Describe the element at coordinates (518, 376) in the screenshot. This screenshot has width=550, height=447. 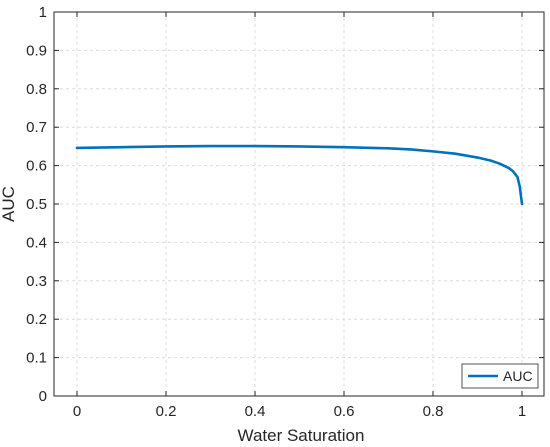
I see `legend-label: AUC` at that location.